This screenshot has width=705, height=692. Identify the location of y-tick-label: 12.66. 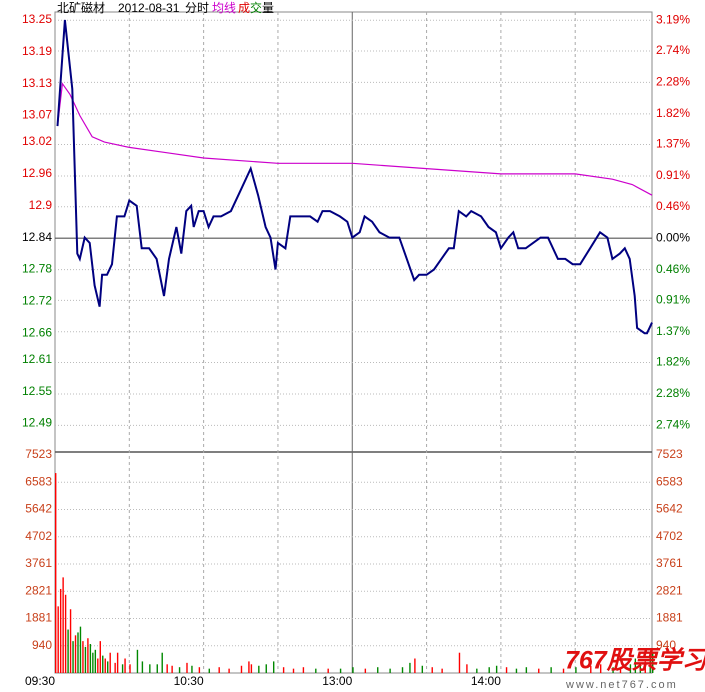
(37, 332).